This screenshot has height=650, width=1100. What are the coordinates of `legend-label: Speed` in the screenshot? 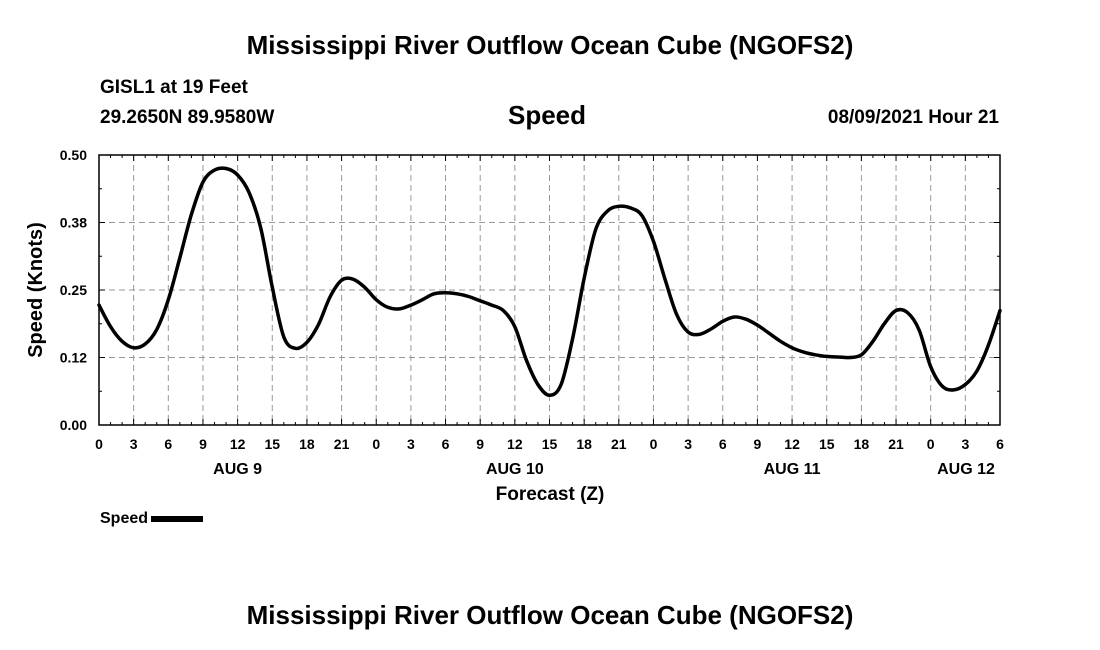 It's located at (124, 518).